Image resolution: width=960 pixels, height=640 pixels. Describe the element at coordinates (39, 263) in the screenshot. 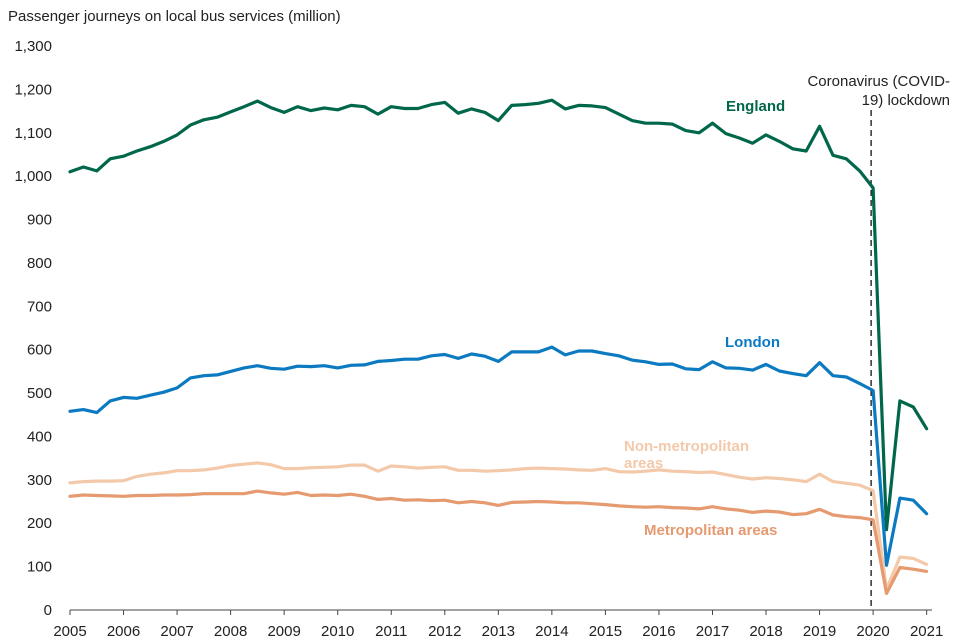

I see `y-tick-label: 800` at that location.